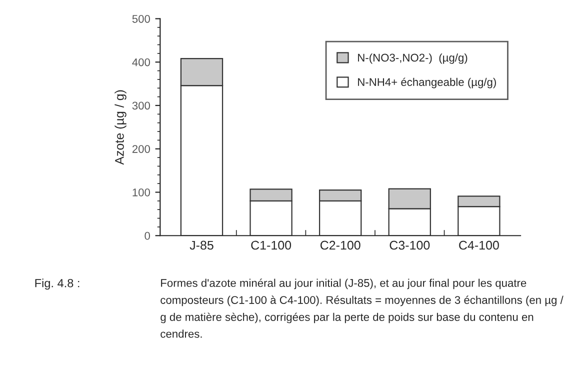 The image size is (572, 374). I want to click on x-tick-label: C3-100, so click(410, 245).